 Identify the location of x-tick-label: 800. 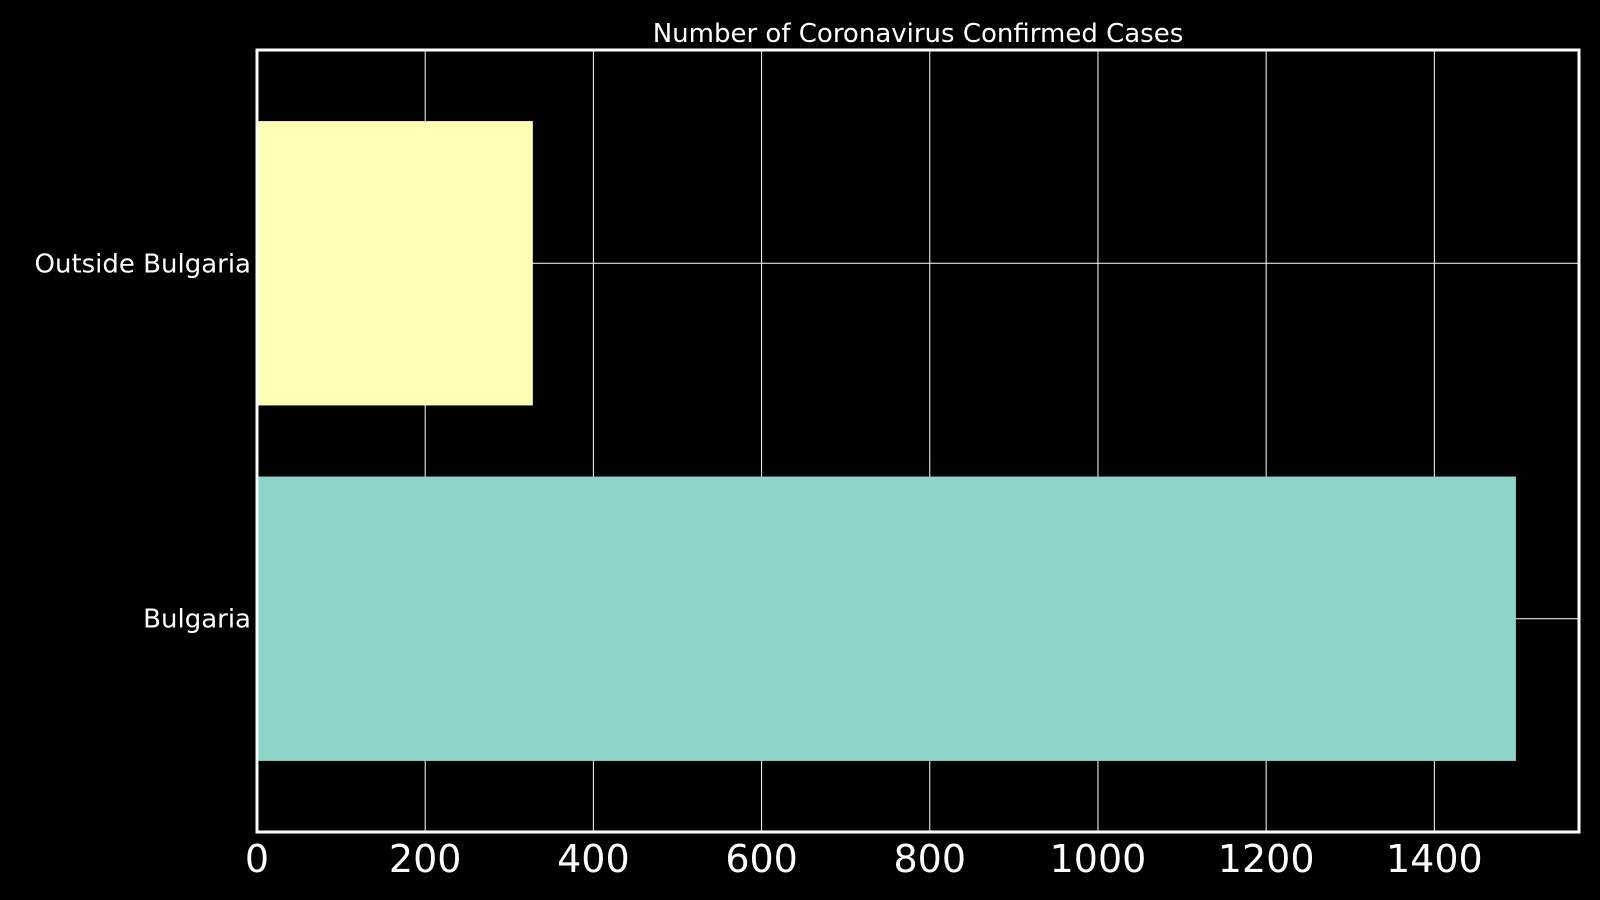
(930, 859).